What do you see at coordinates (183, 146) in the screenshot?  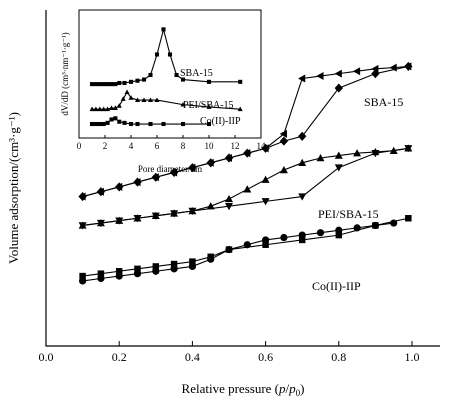 I see `inset-x-tick-label: 8` at bounding box center [183, 146].